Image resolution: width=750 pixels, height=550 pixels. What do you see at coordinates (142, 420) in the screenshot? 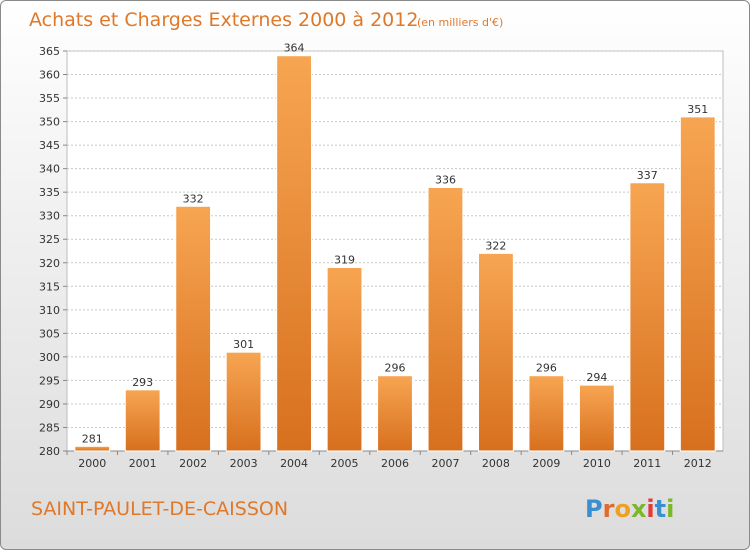
I see `bar-2001` at bounding box center [142, 420].